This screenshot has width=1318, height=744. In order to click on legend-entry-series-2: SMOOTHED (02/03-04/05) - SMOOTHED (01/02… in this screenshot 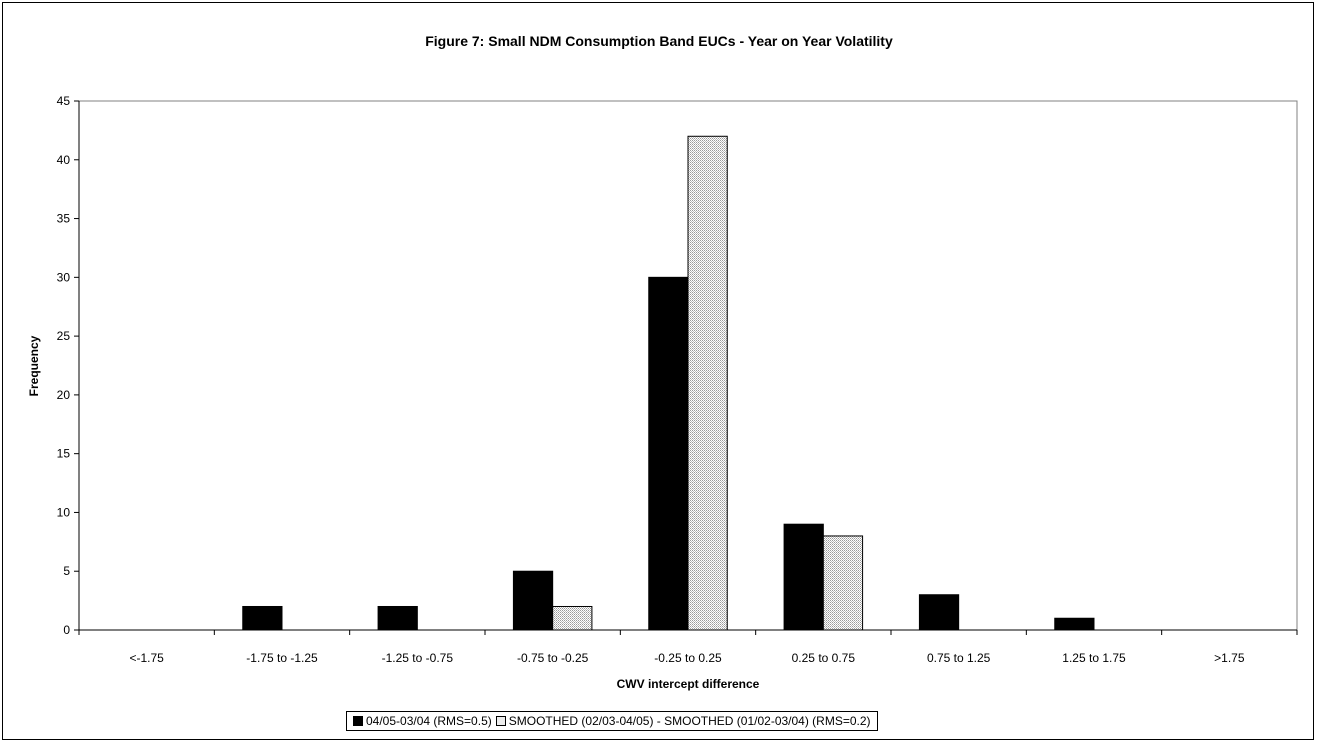, I will do `click(683, 721)`.